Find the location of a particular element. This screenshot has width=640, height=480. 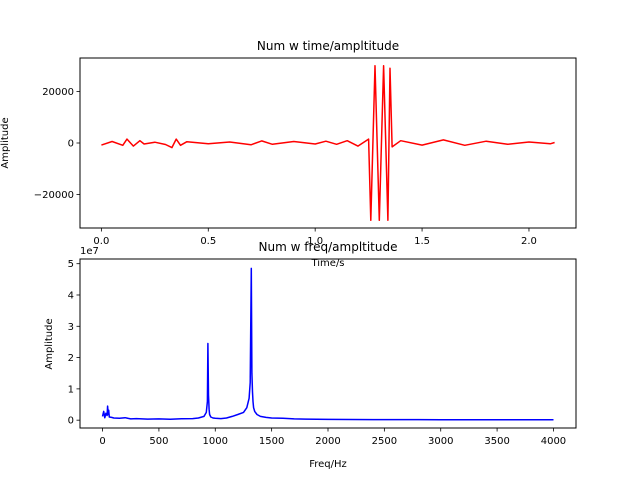

y-offset-text: 1e7 is located at coordinates (89, 251).